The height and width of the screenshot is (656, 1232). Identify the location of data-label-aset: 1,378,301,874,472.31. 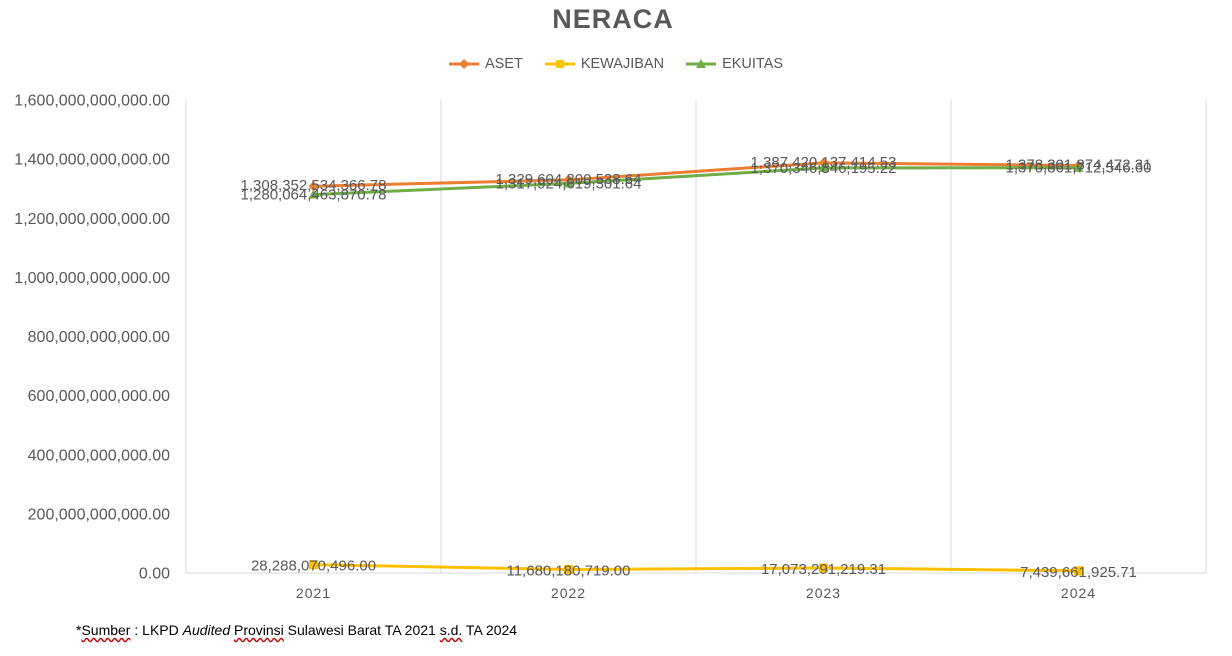
(1079, 165).